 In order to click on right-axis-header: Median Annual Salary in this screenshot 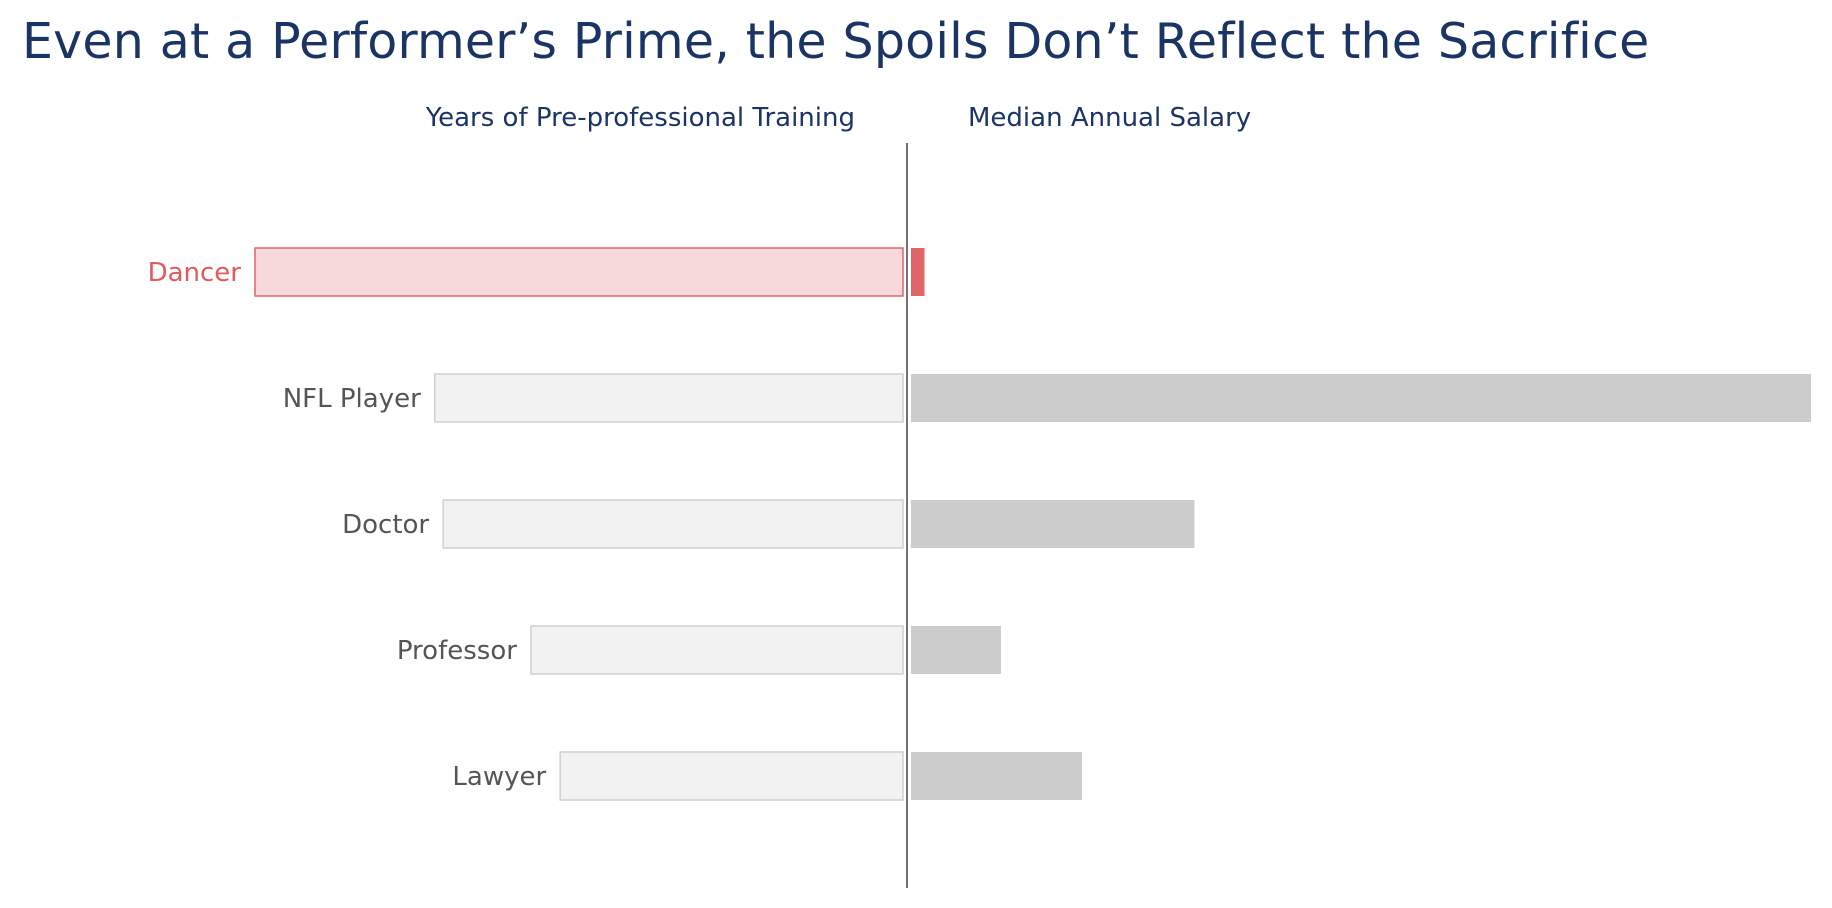, I will do `click(1109, 118)`.